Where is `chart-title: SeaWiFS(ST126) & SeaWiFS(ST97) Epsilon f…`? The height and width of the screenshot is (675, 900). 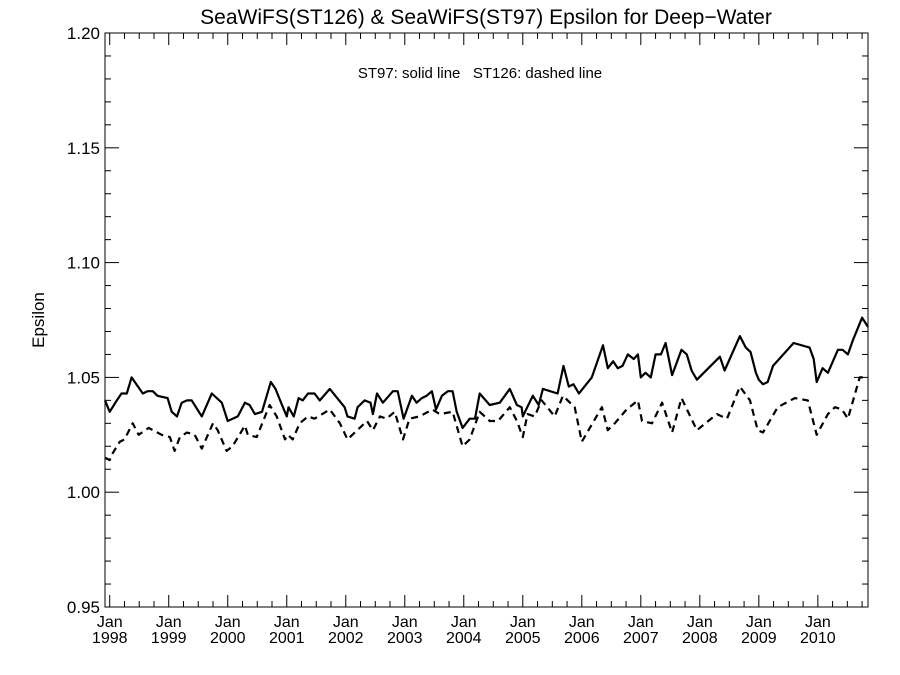
chart-title: SeaWiFS(ST126) & SeaWiFS(ST97) Epsilon f… is located at coordinates (486, 17).